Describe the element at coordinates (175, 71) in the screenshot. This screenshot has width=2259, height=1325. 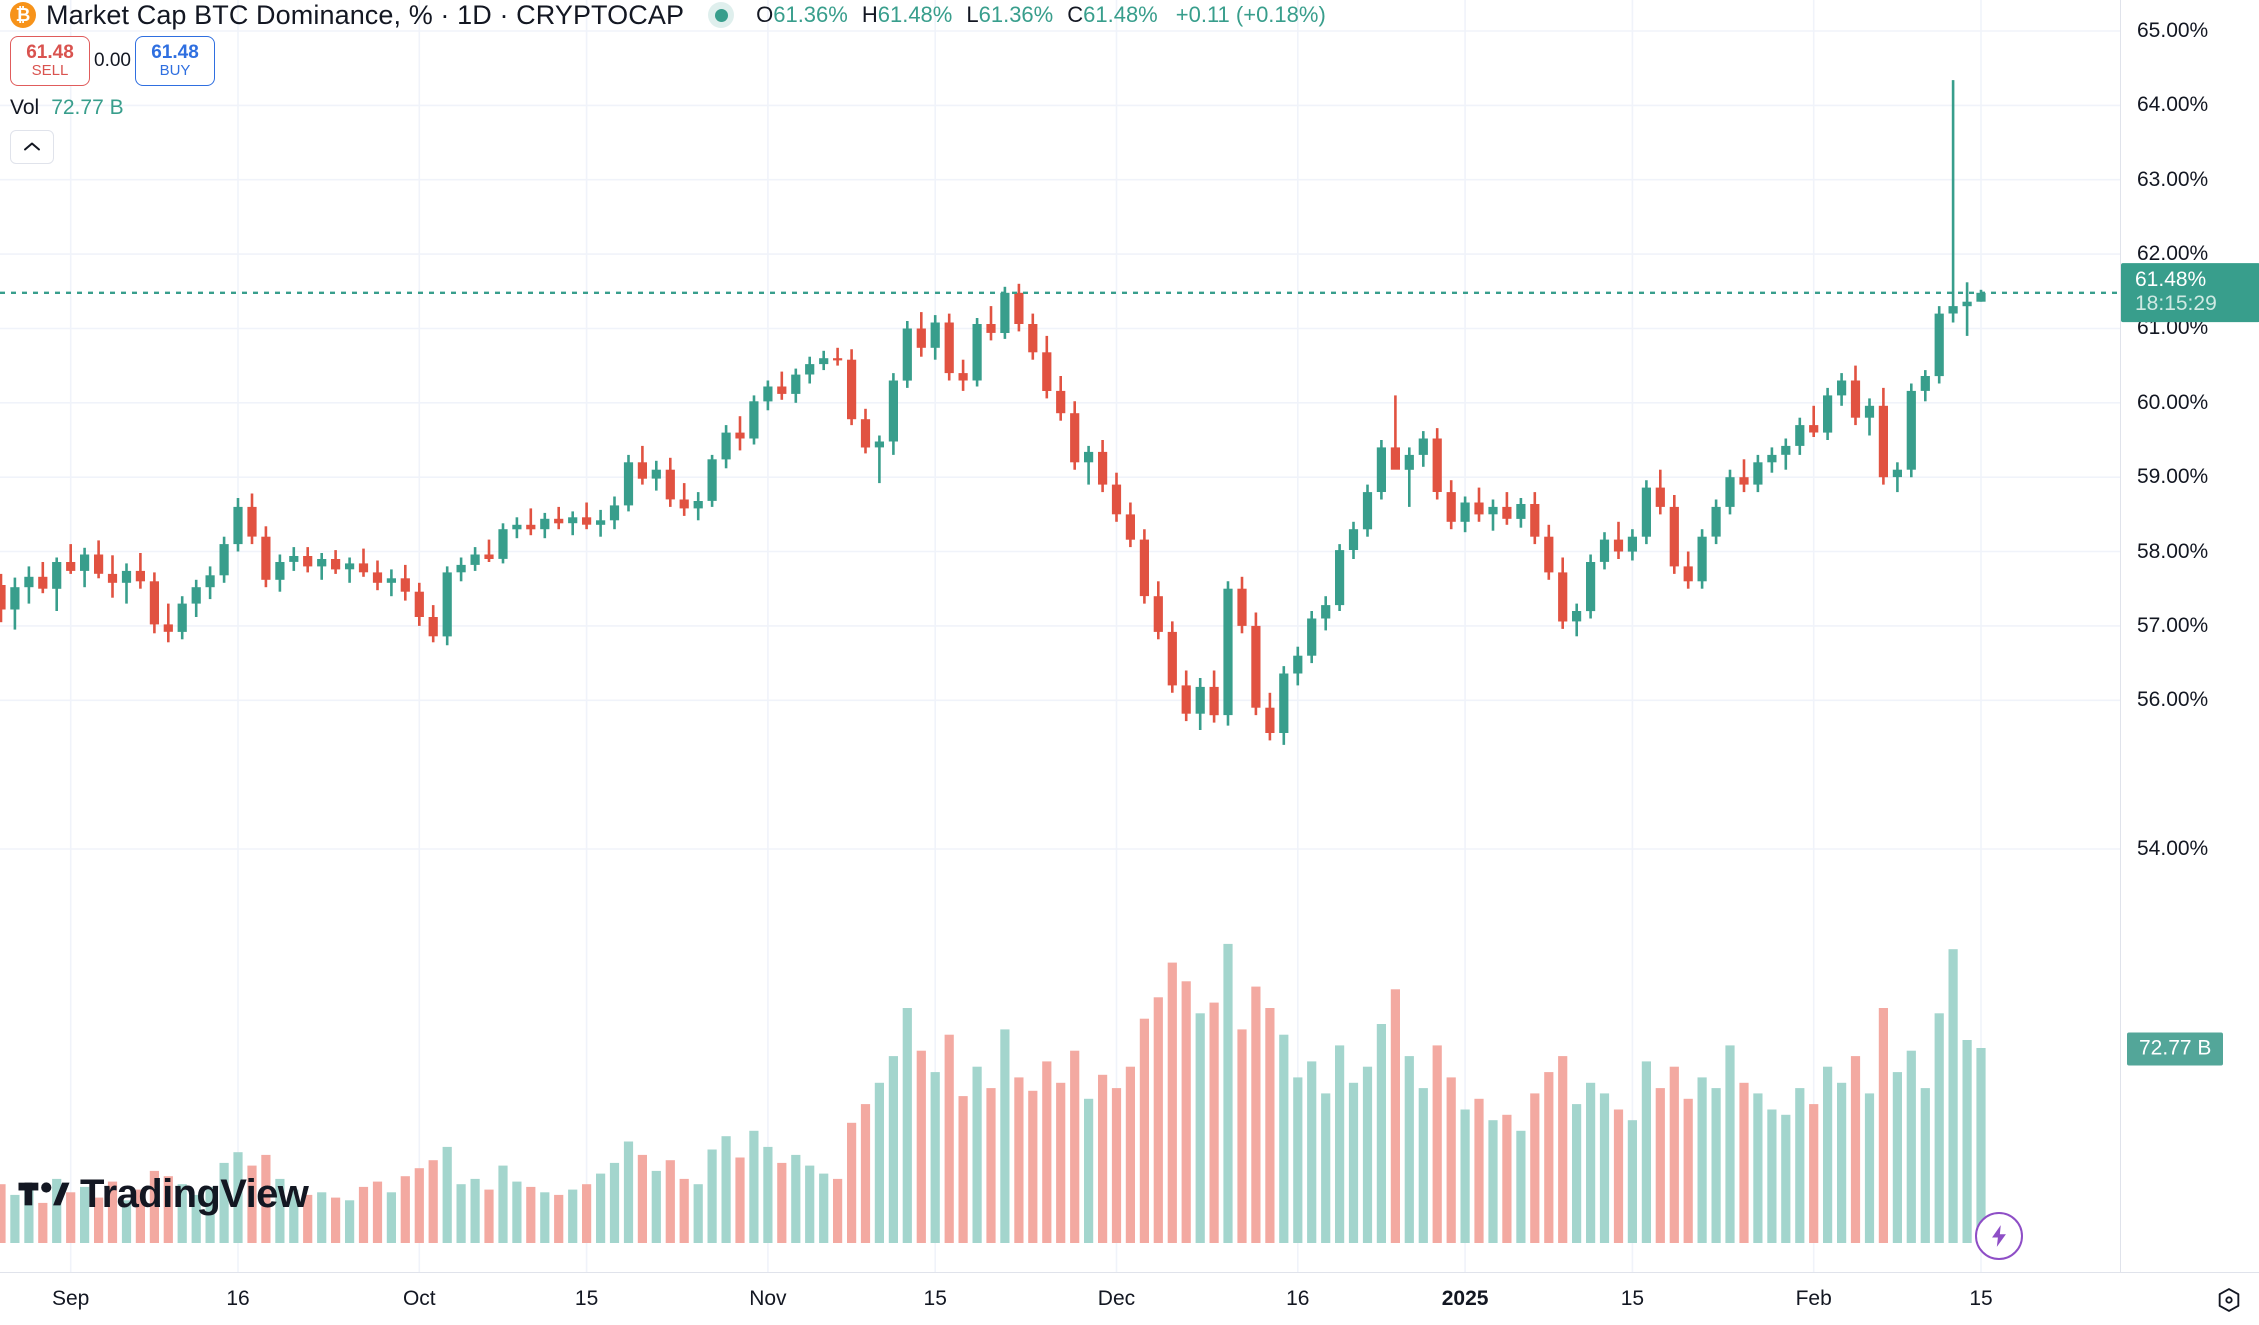
I see `buy-label: BUY` at that location.